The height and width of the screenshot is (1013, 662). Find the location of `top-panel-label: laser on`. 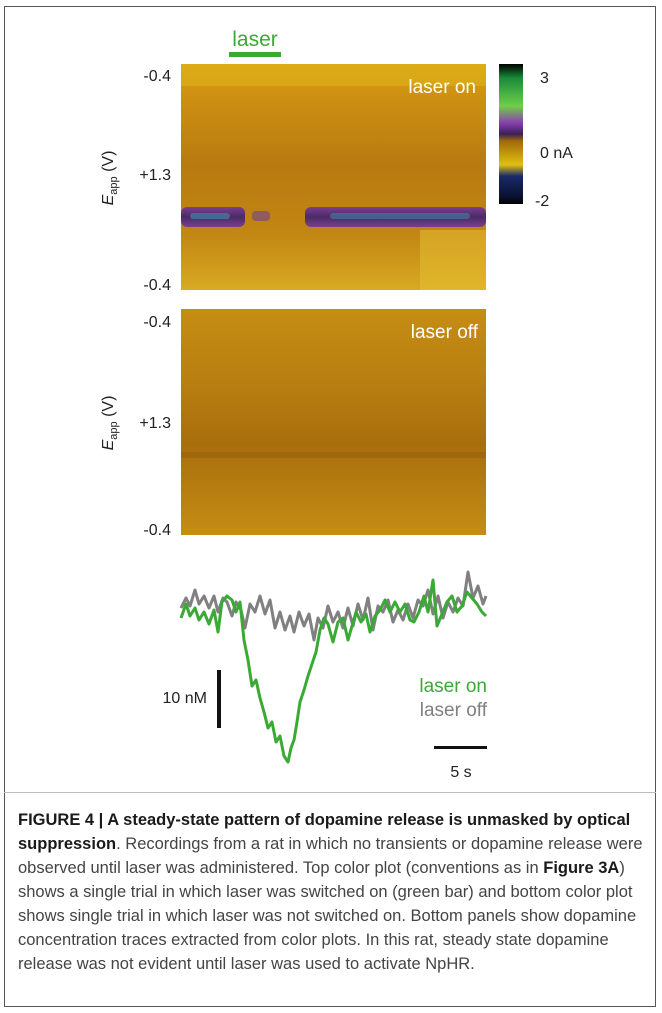

top-panel-label: laser on is located at coordinates (442, 87).